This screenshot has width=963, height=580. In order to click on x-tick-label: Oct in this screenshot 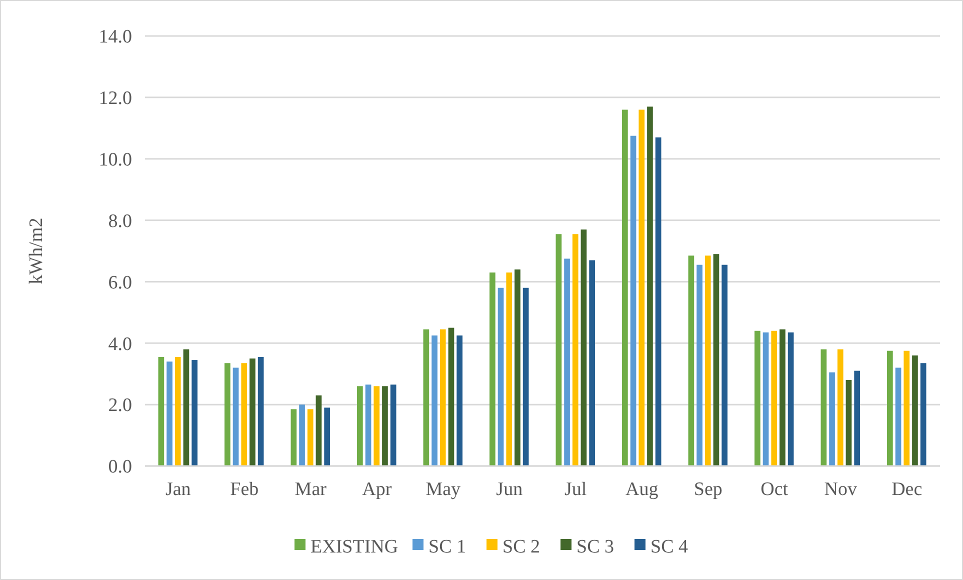, I will do `click(774, 489)`.